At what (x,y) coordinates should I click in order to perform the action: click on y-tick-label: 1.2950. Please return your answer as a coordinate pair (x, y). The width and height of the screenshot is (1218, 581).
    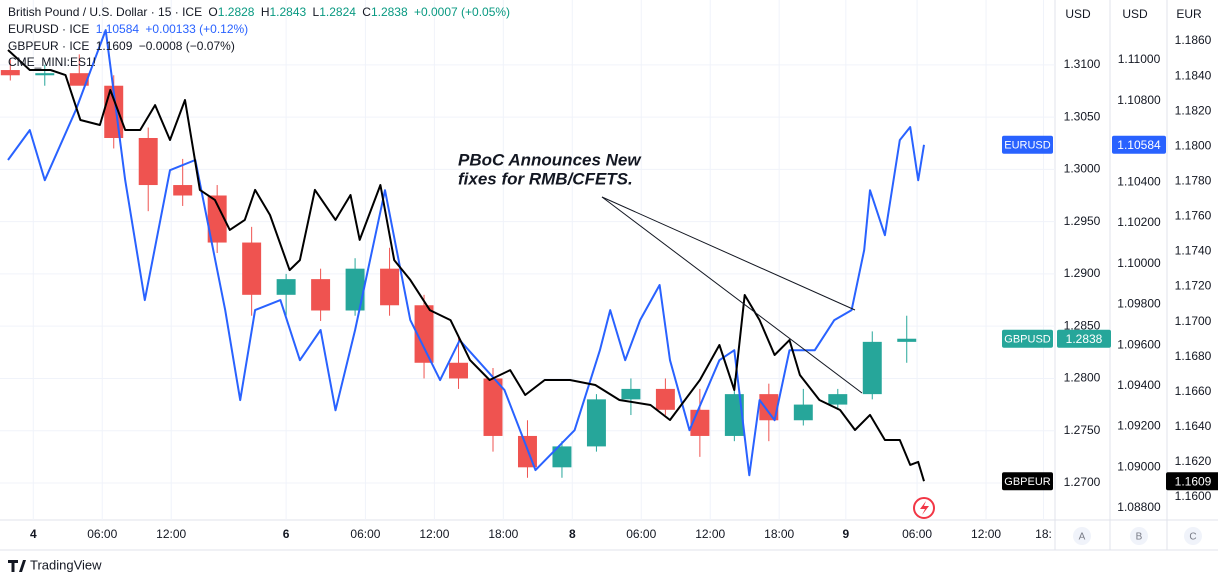
    Looking at the image, I should click on (1082, 221).